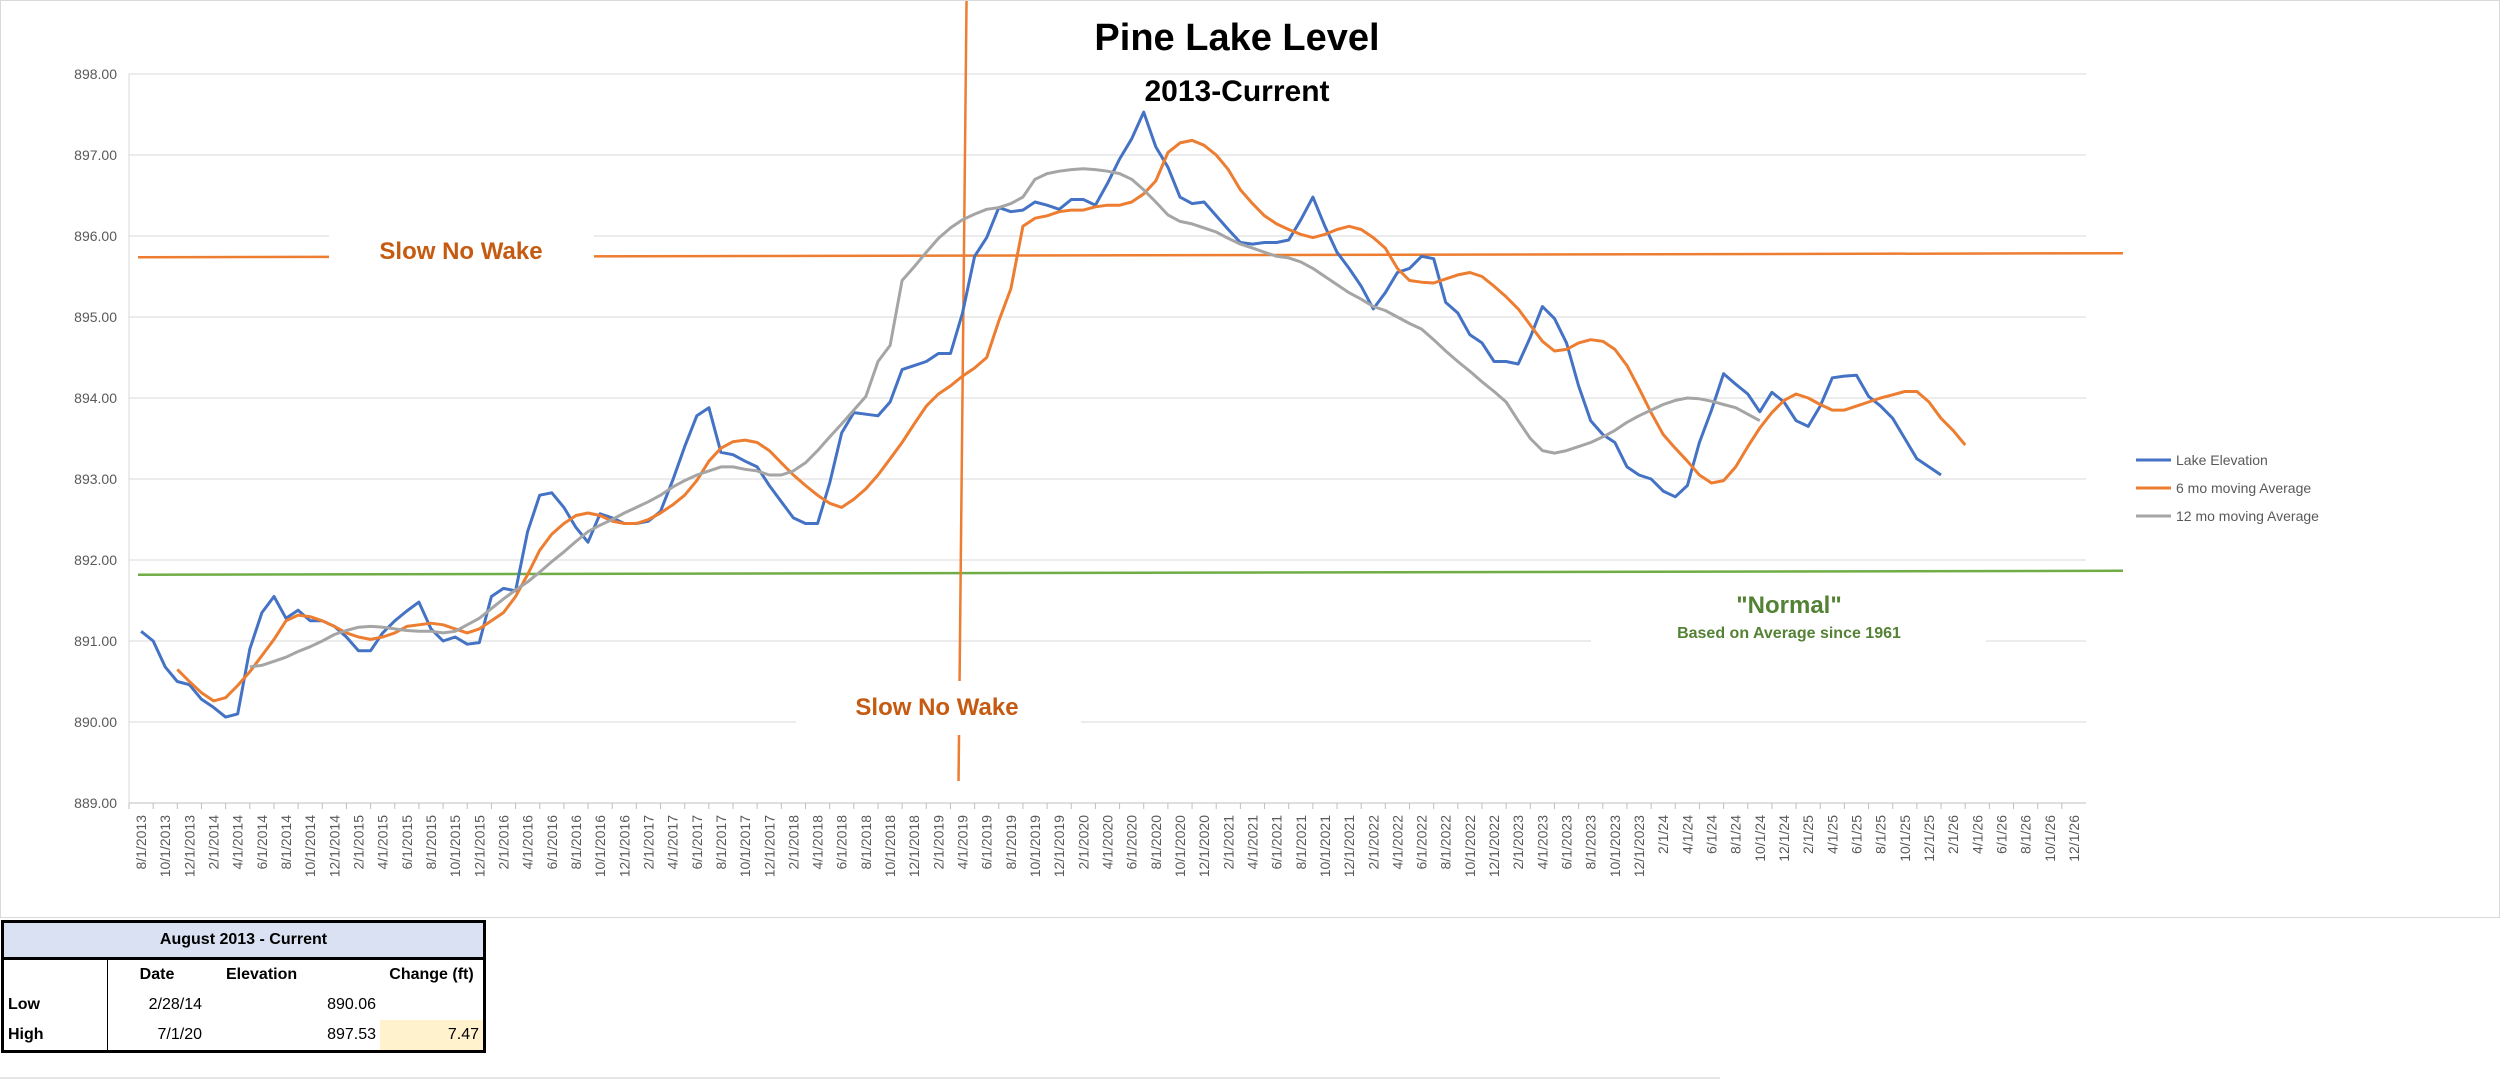 The width and height of the screenshot is (2500, 1080). Describe the element at coordinates (1687, 834) in the screenshot. I see `x-tick-label: 4/1/24` at that location.